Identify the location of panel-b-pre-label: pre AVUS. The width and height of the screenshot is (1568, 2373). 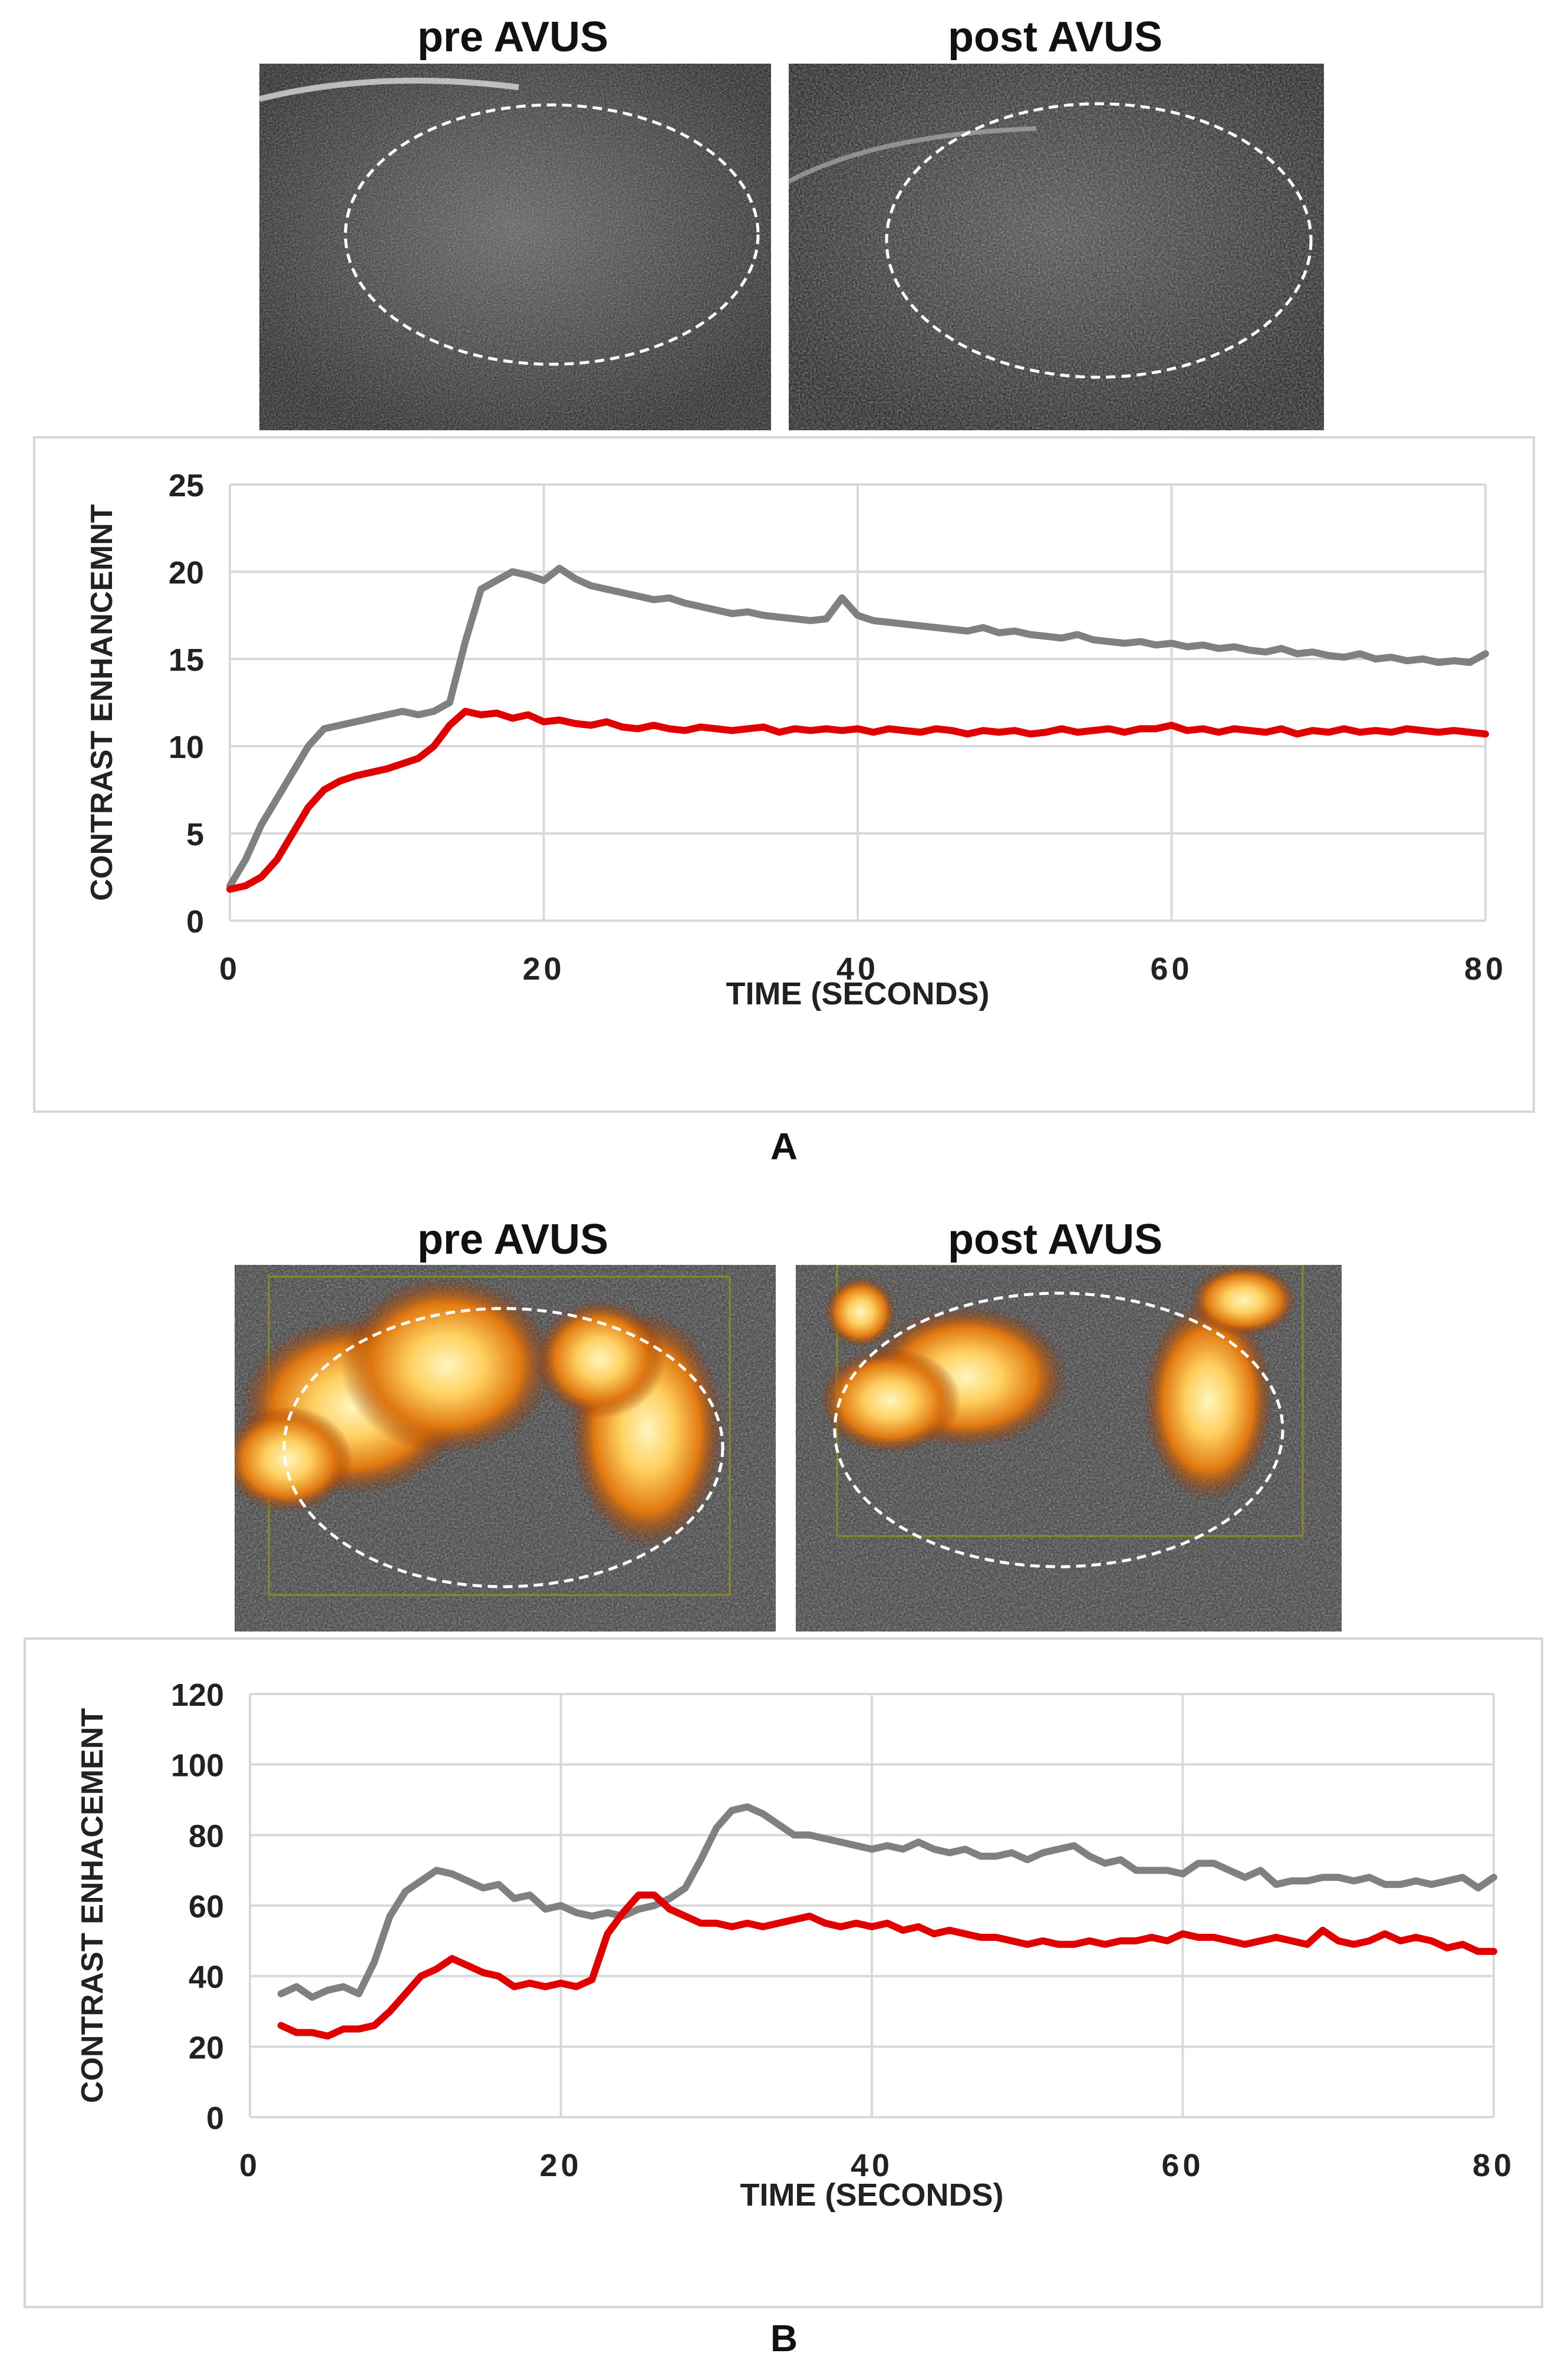
(513, 1239).